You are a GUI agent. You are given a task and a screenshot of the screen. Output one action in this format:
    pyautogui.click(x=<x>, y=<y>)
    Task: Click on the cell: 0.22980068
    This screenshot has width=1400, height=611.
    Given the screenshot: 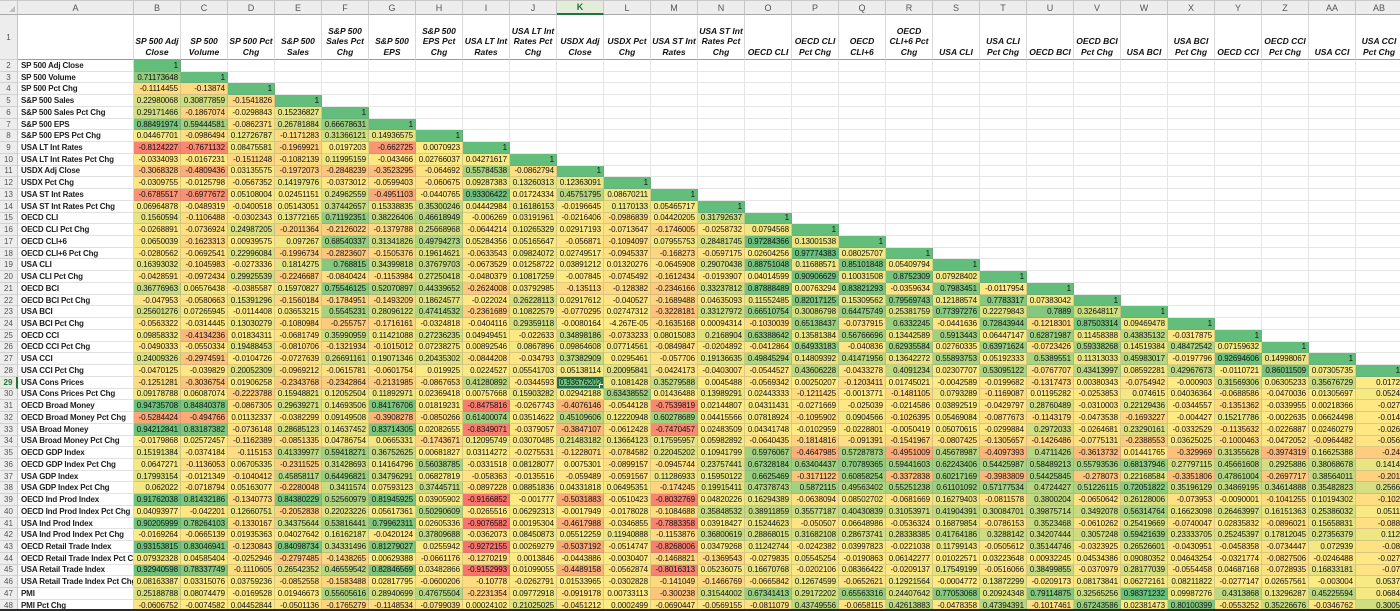 What is the action you would take?
    pyautogui.click(x=157, y=101)
    